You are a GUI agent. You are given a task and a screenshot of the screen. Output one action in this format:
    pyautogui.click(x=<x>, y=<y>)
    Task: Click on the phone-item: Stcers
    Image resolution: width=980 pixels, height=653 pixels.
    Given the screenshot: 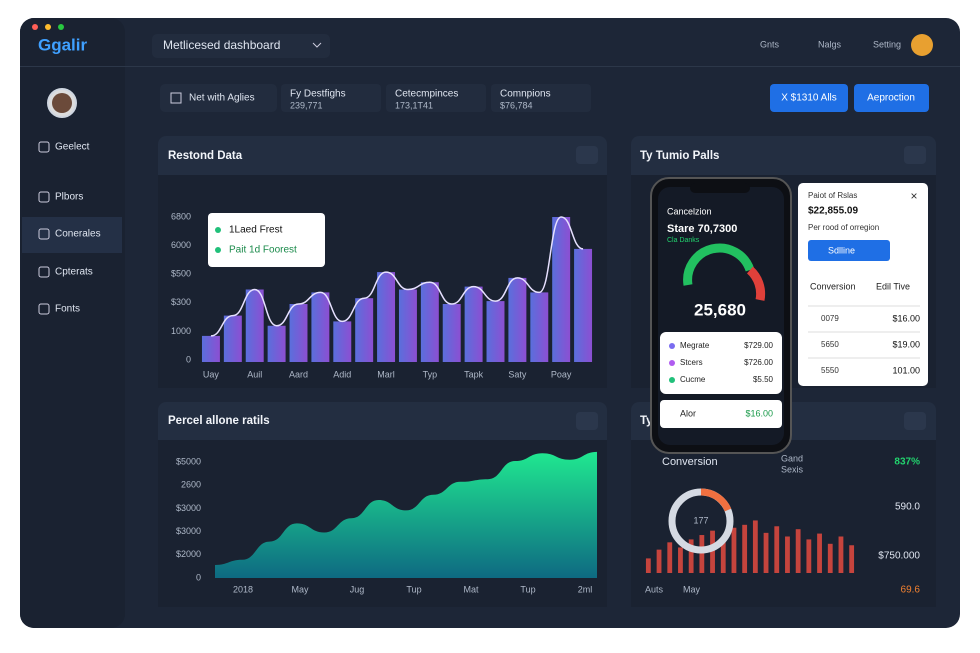 What is the action you would take?
    pyautogui.click(x=691, y=362)
    